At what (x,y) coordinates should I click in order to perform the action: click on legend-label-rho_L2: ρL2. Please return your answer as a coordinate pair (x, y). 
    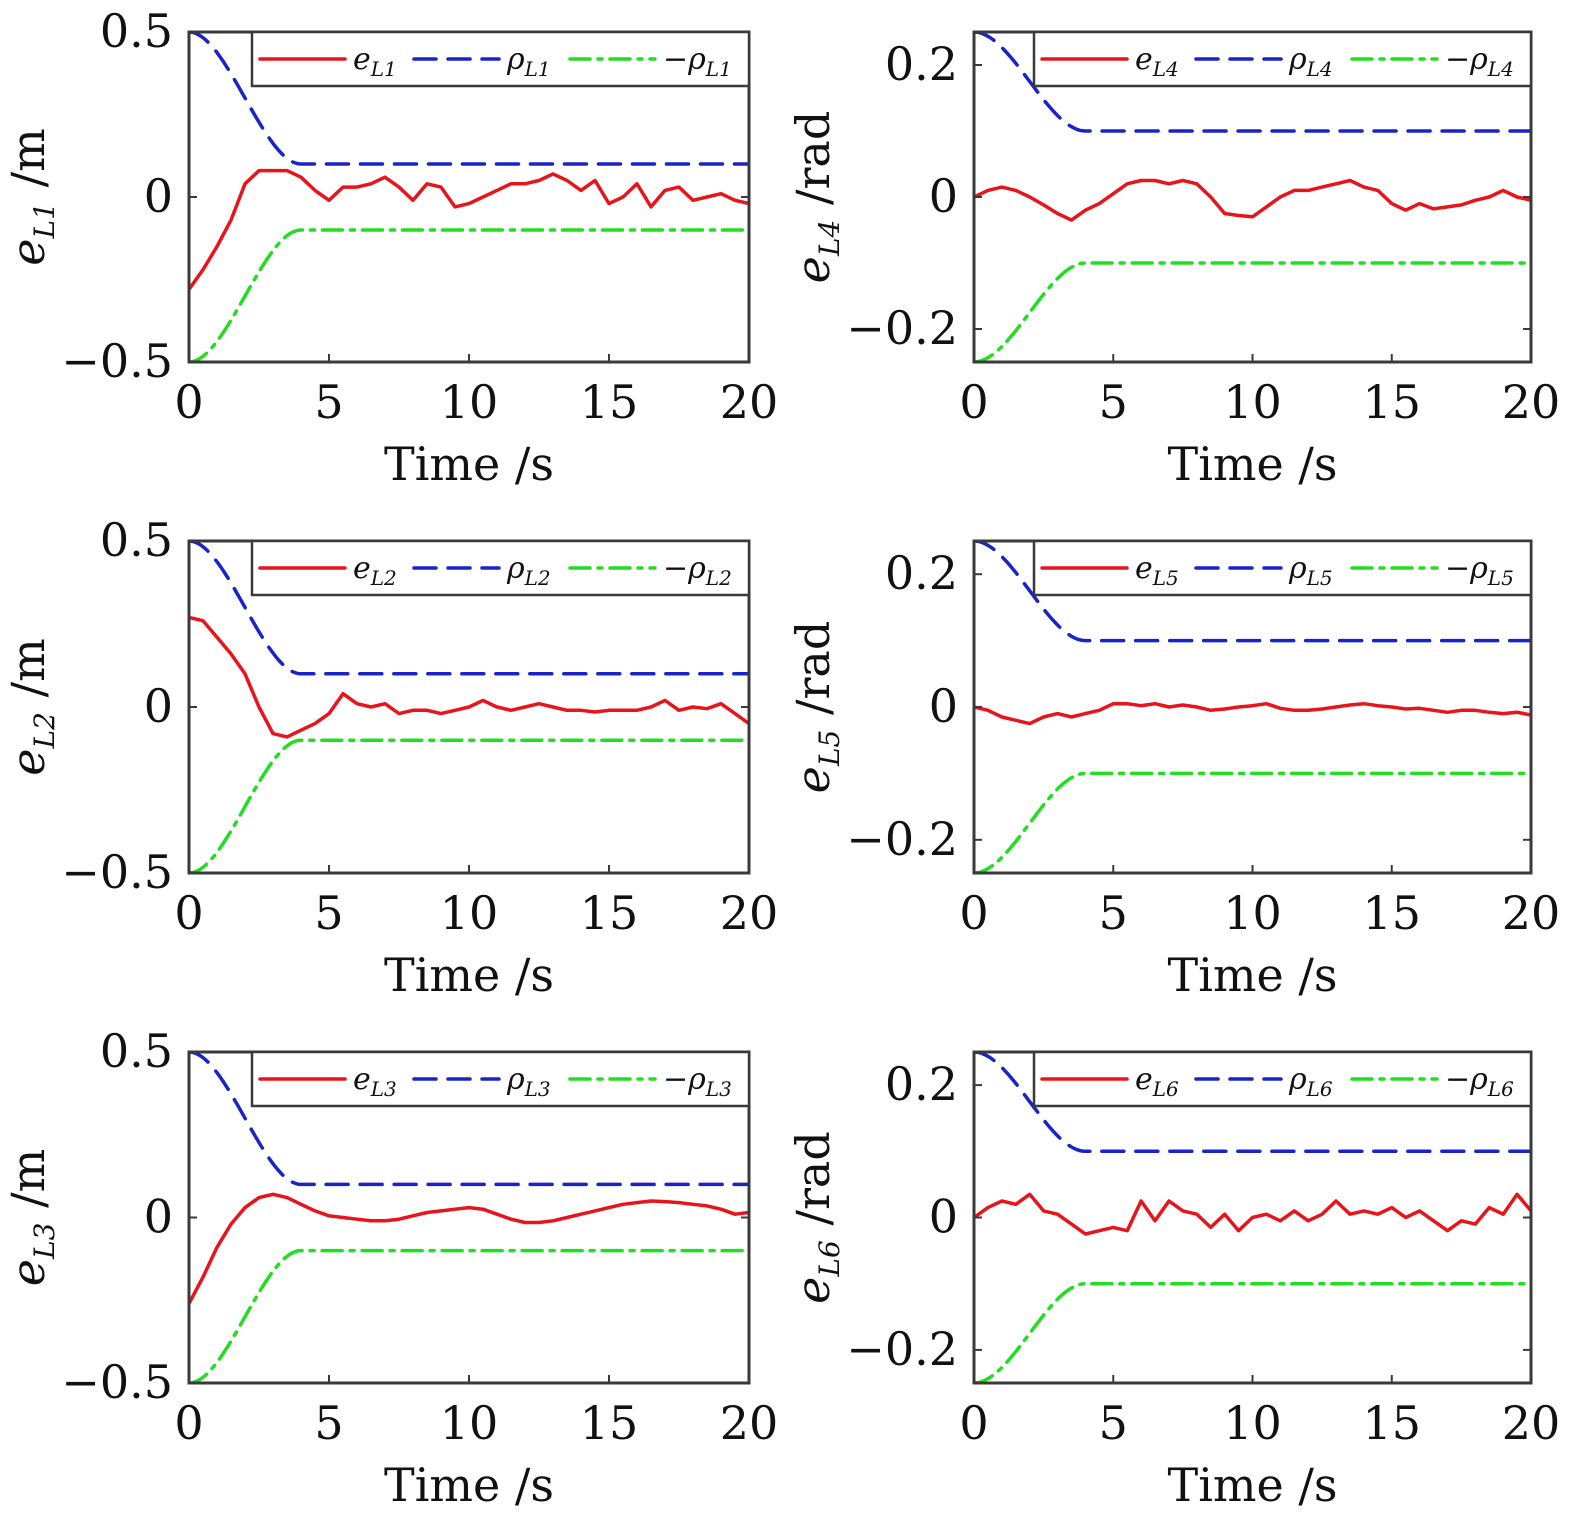
    Looking at the image, I should click on (528, 570).